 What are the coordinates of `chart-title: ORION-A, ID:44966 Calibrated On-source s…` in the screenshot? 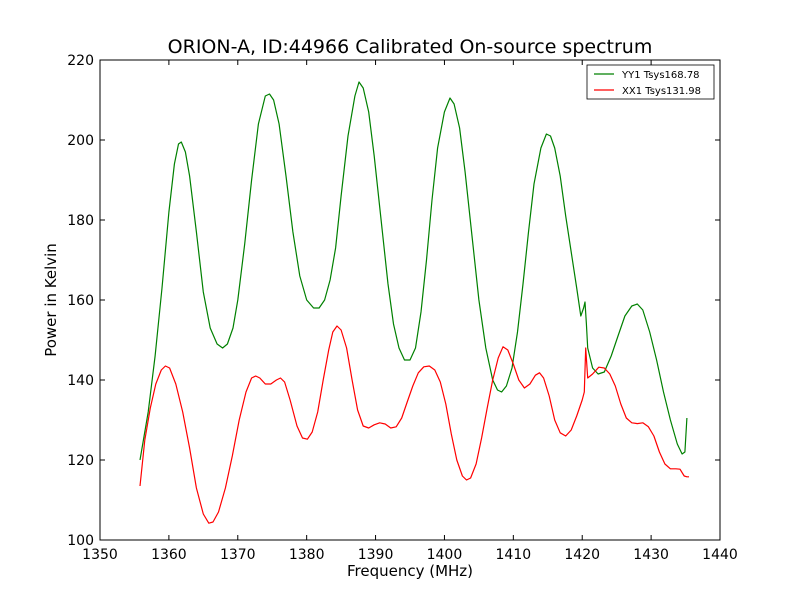 It's located at (410, 47).